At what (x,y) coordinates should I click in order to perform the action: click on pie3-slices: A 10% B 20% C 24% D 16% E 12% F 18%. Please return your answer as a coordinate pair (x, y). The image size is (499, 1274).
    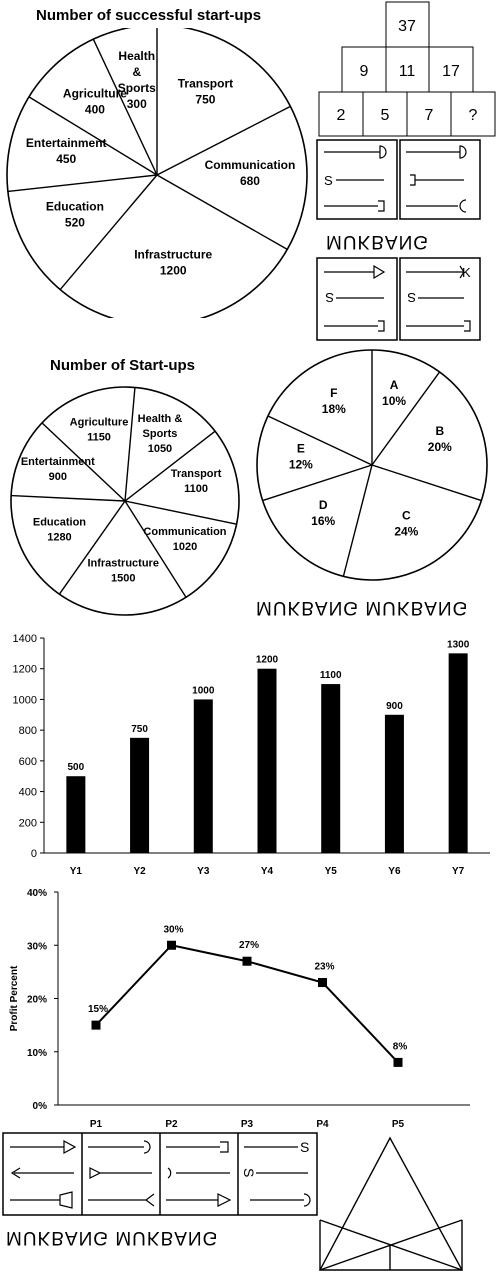
    Looking at the image, I should click on (372, 465).